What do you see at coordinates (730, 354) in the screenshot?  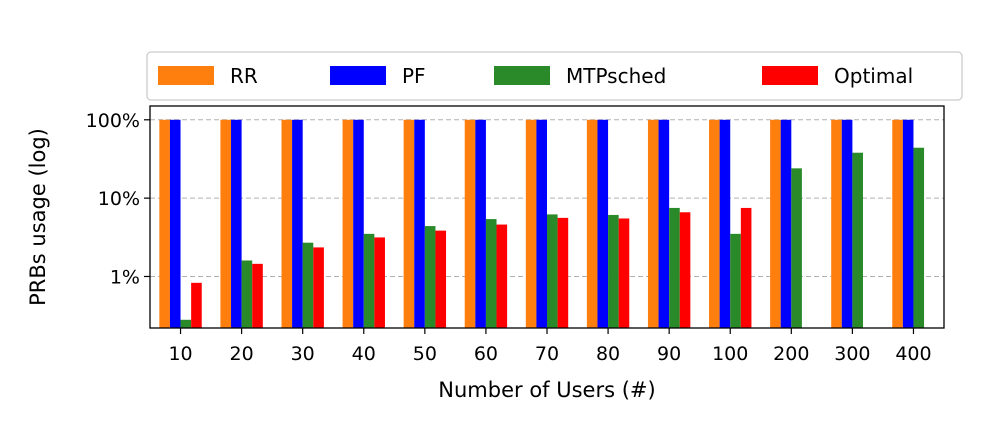 I see `x-tick-label: 100` at bounding box center [730, 354].